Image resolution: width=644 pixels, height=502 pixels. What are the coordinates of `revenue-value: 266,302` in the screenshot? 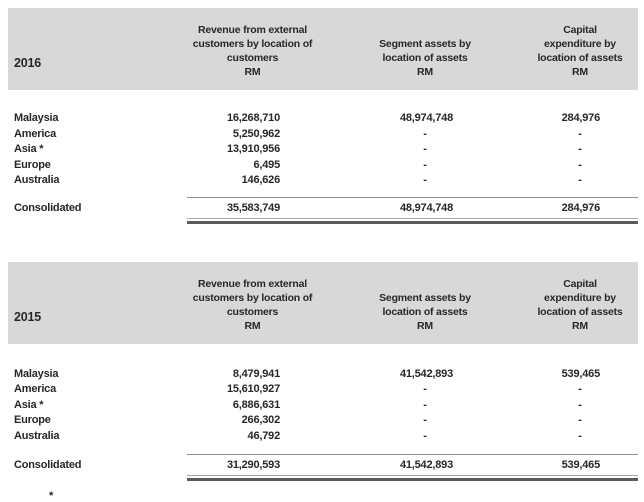 It's located at (261, 420).